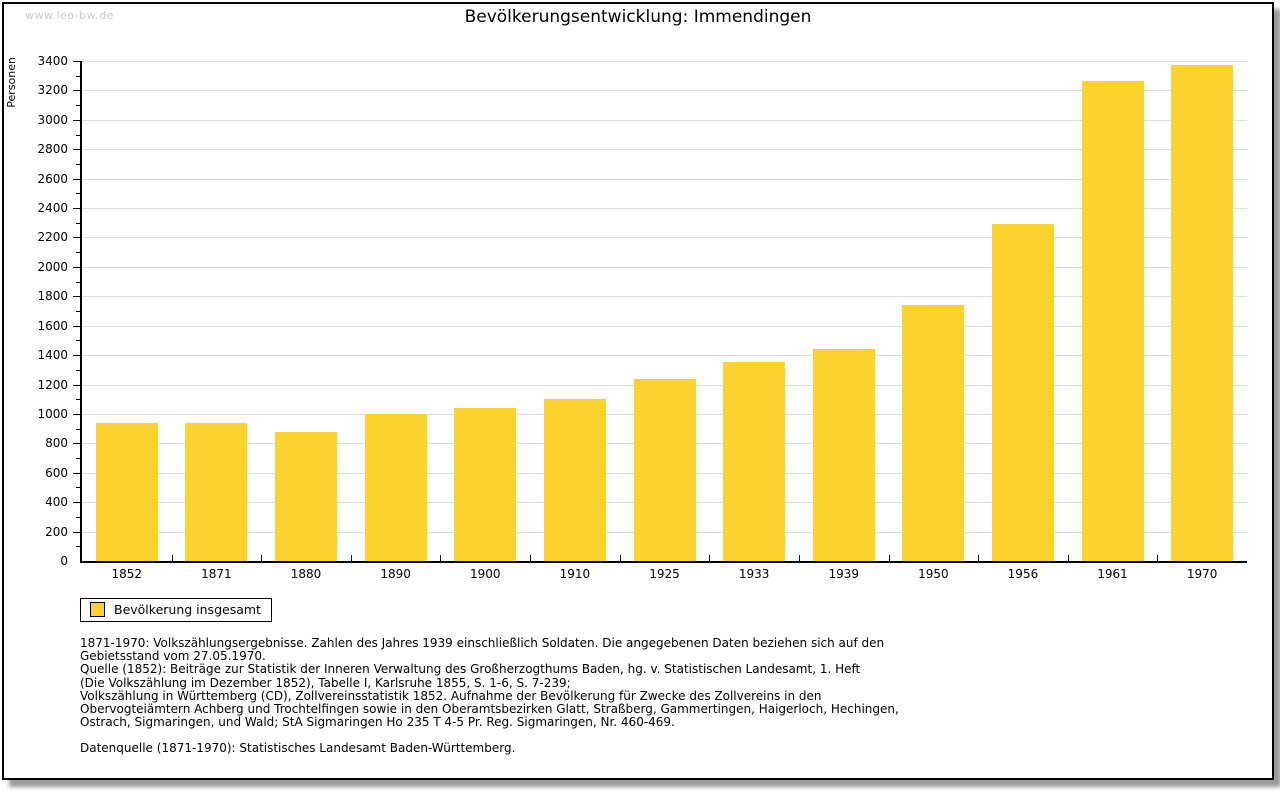 This screenshot has height=791, width=1280. Describe the element at coordinates (56, 443) in the screenshot. I see `y-tick-label: 800` at that location.